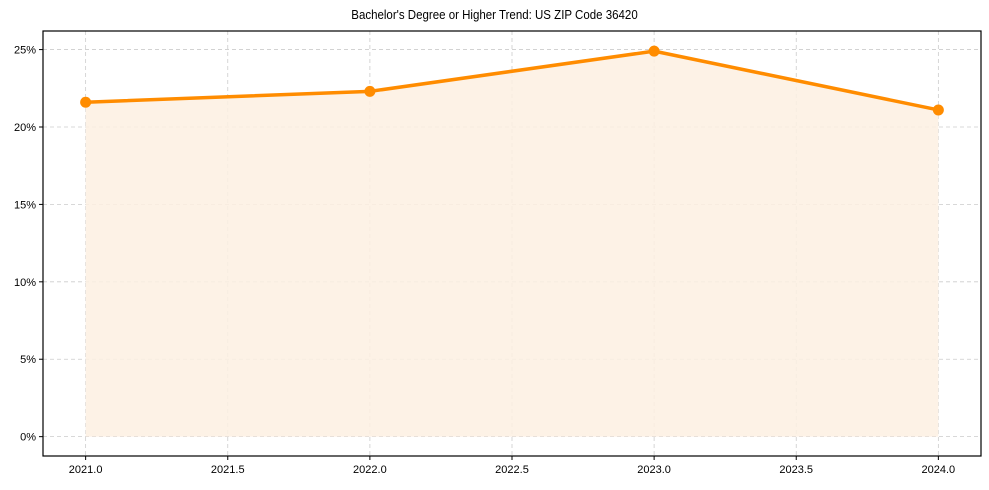 The width and height of the screenshot is (989, 490). Describe the element at coordinates (25, 283) in the screenshot. I see `y-tick-label: 10%` at that location.